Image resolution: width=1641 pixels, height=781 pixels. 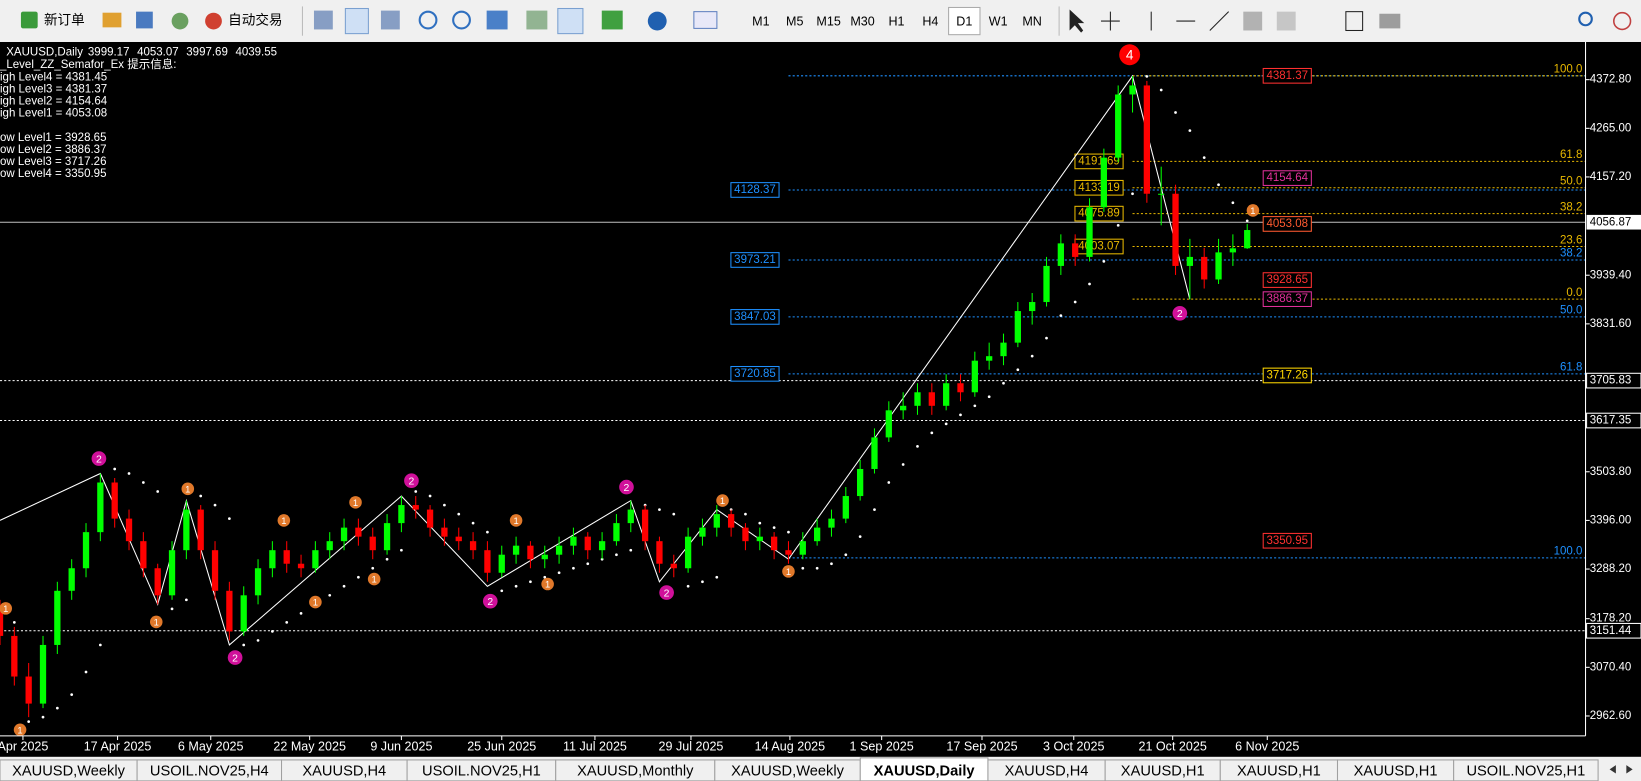 I want to click on zoom-out, so click(x=461, y=20).